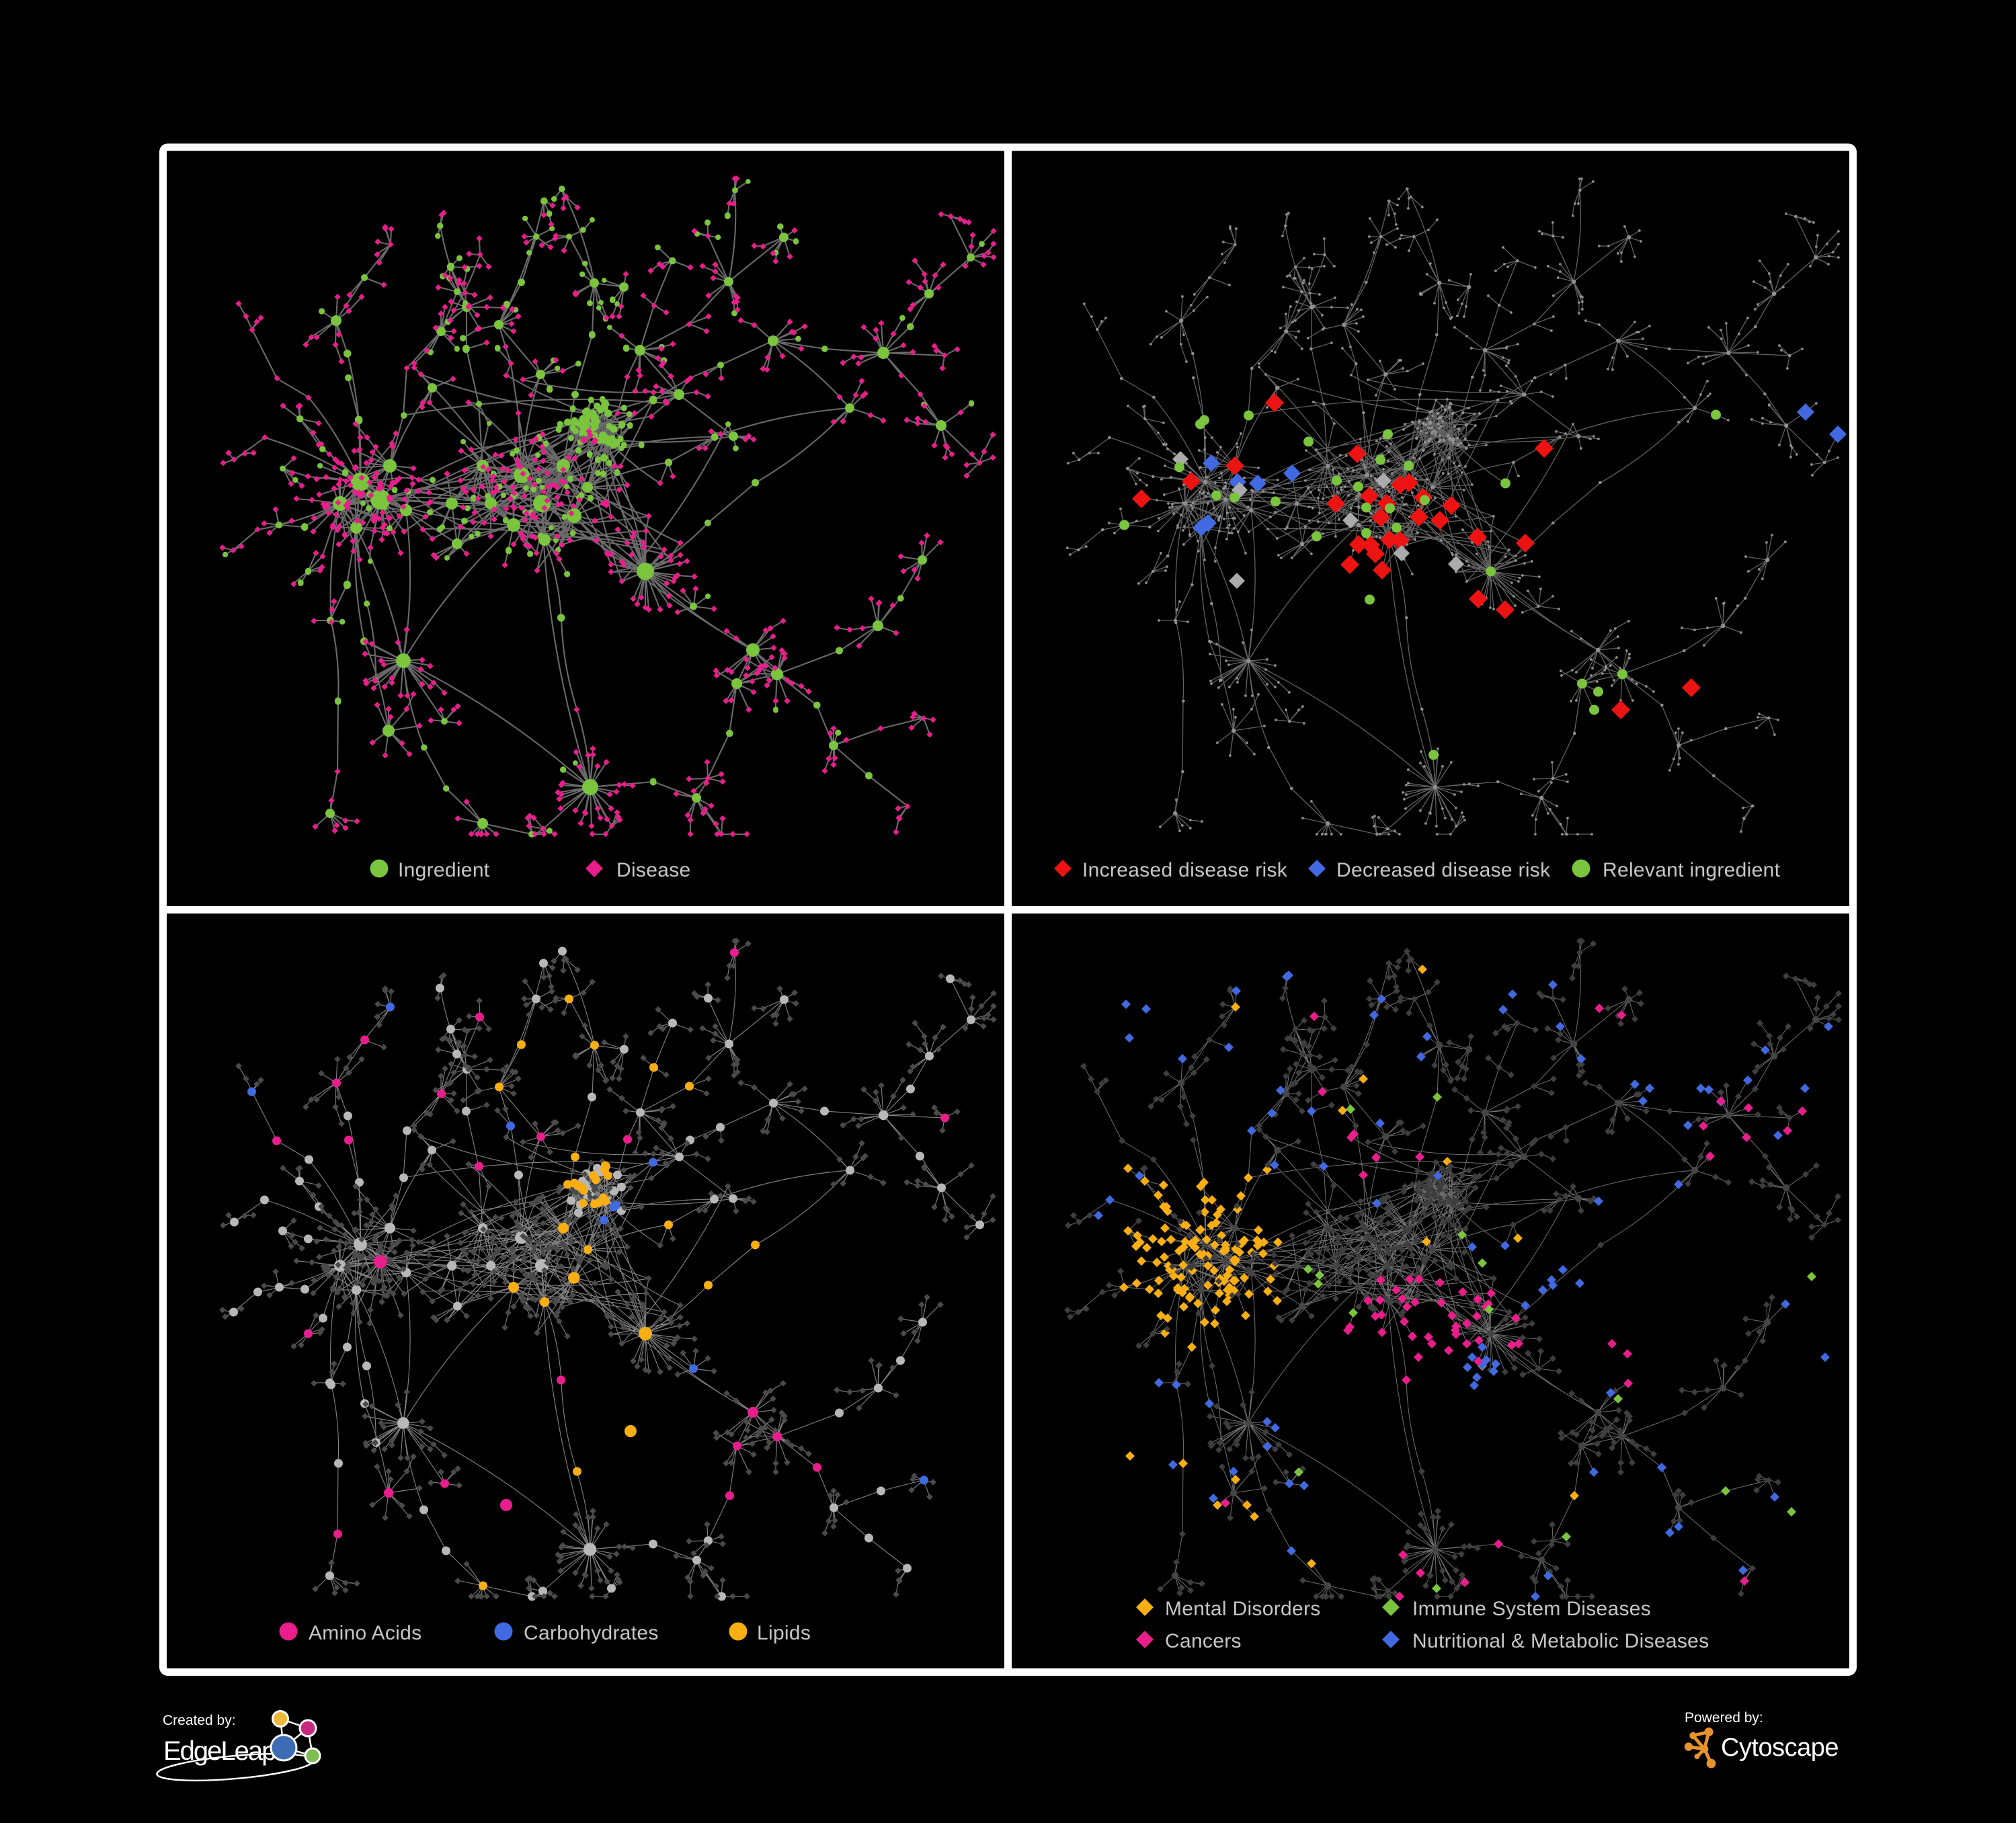 This screenshot has height=1823, width=2016. Describe the element at coordinates (1692, 870) in the screenshot. I see `svg-text: Relevant ingredient` at that location.